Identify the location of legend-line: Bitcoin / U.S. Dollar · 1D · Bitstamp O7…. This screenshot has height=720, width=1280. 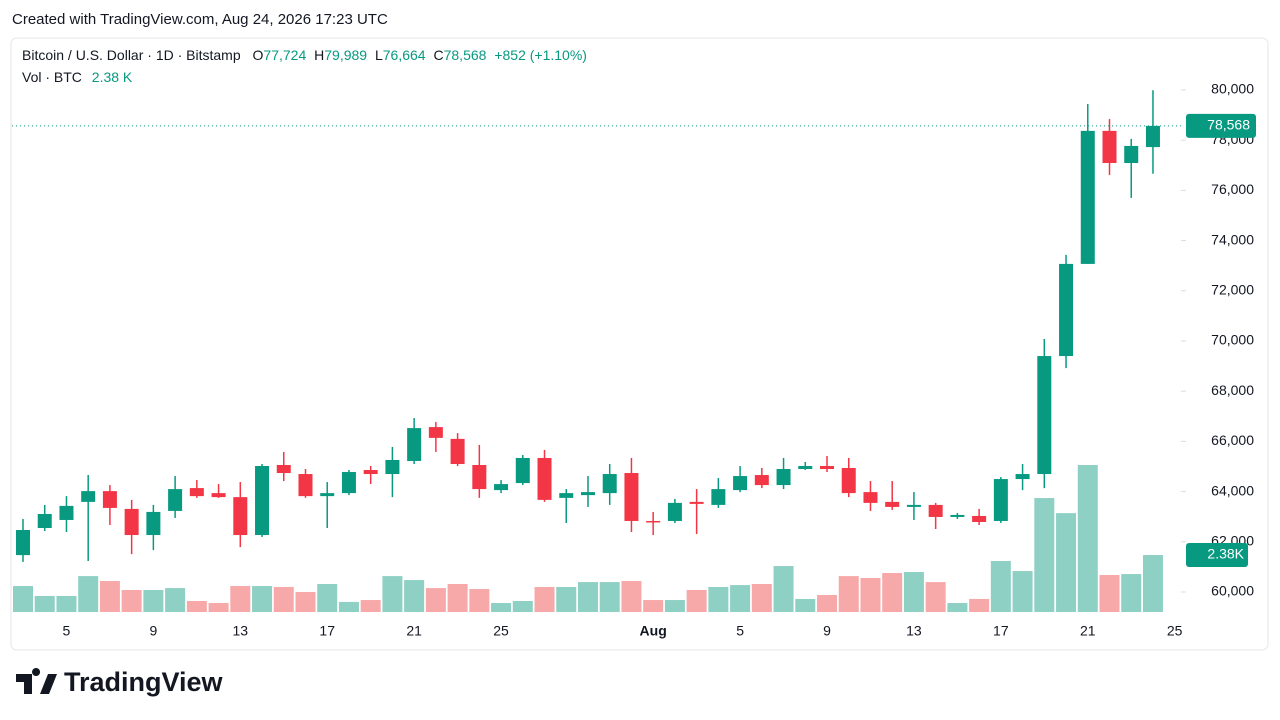
(304, 55).